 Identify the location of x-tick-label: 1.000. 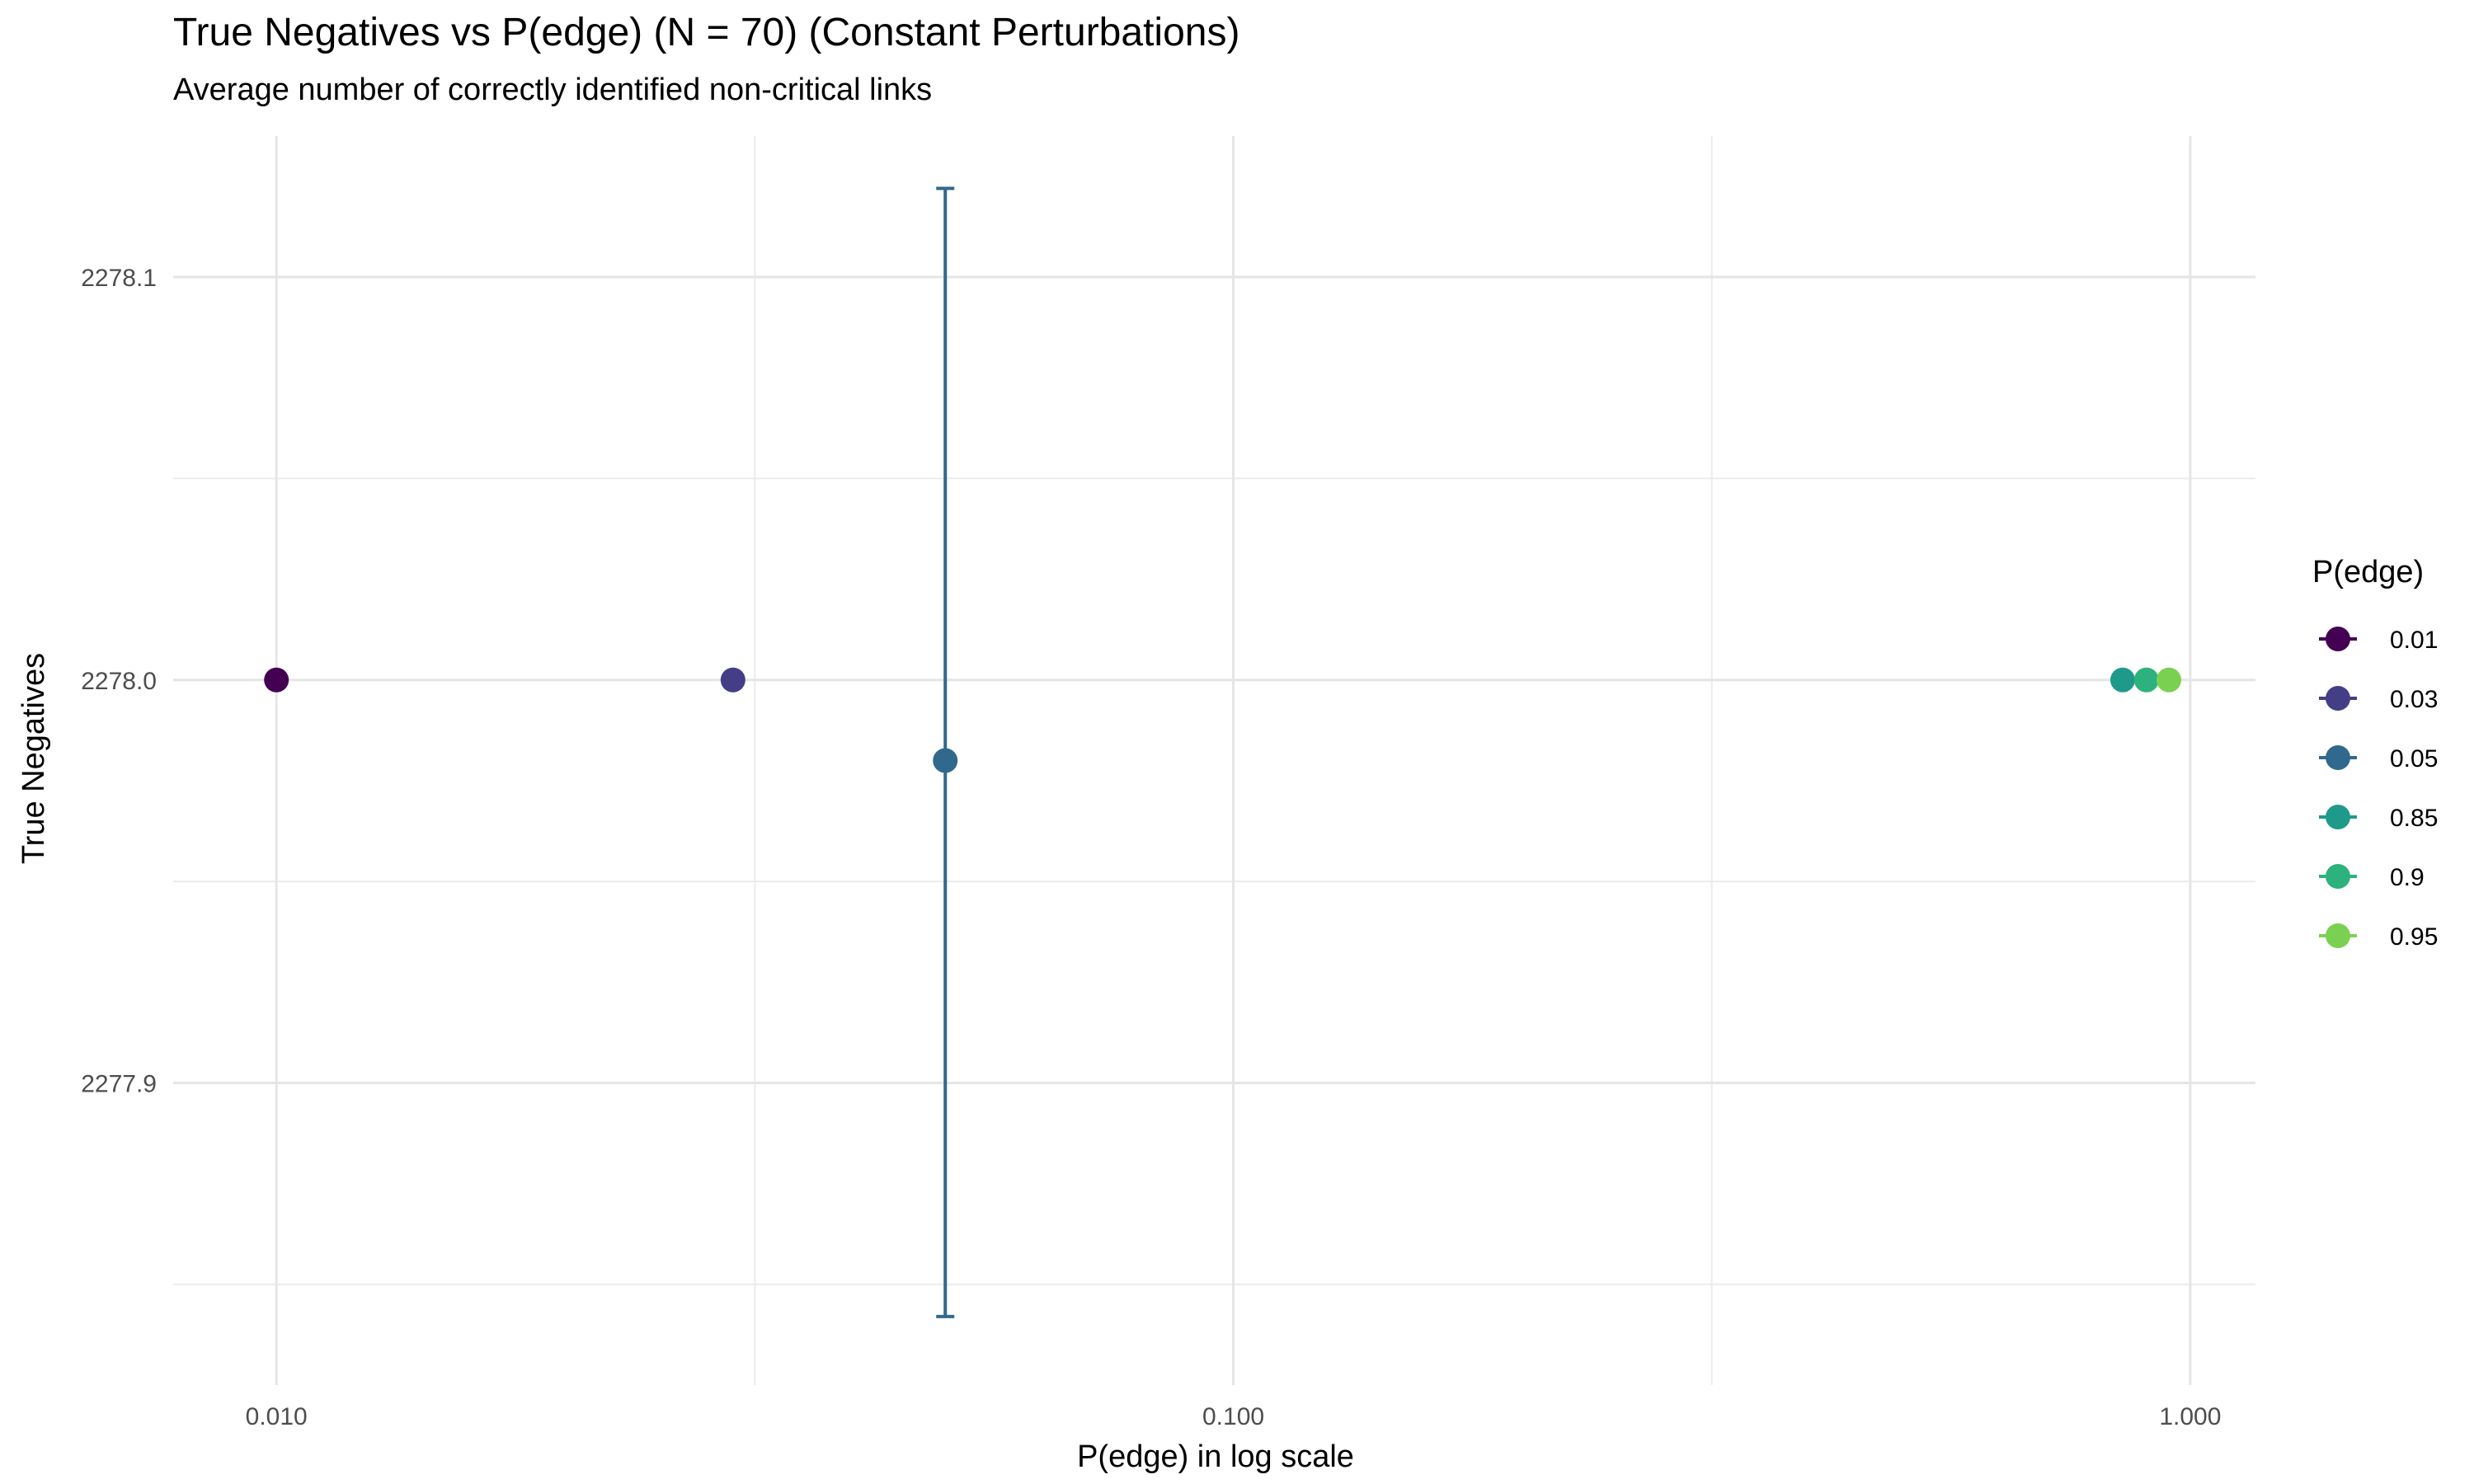
(2190, 1416).